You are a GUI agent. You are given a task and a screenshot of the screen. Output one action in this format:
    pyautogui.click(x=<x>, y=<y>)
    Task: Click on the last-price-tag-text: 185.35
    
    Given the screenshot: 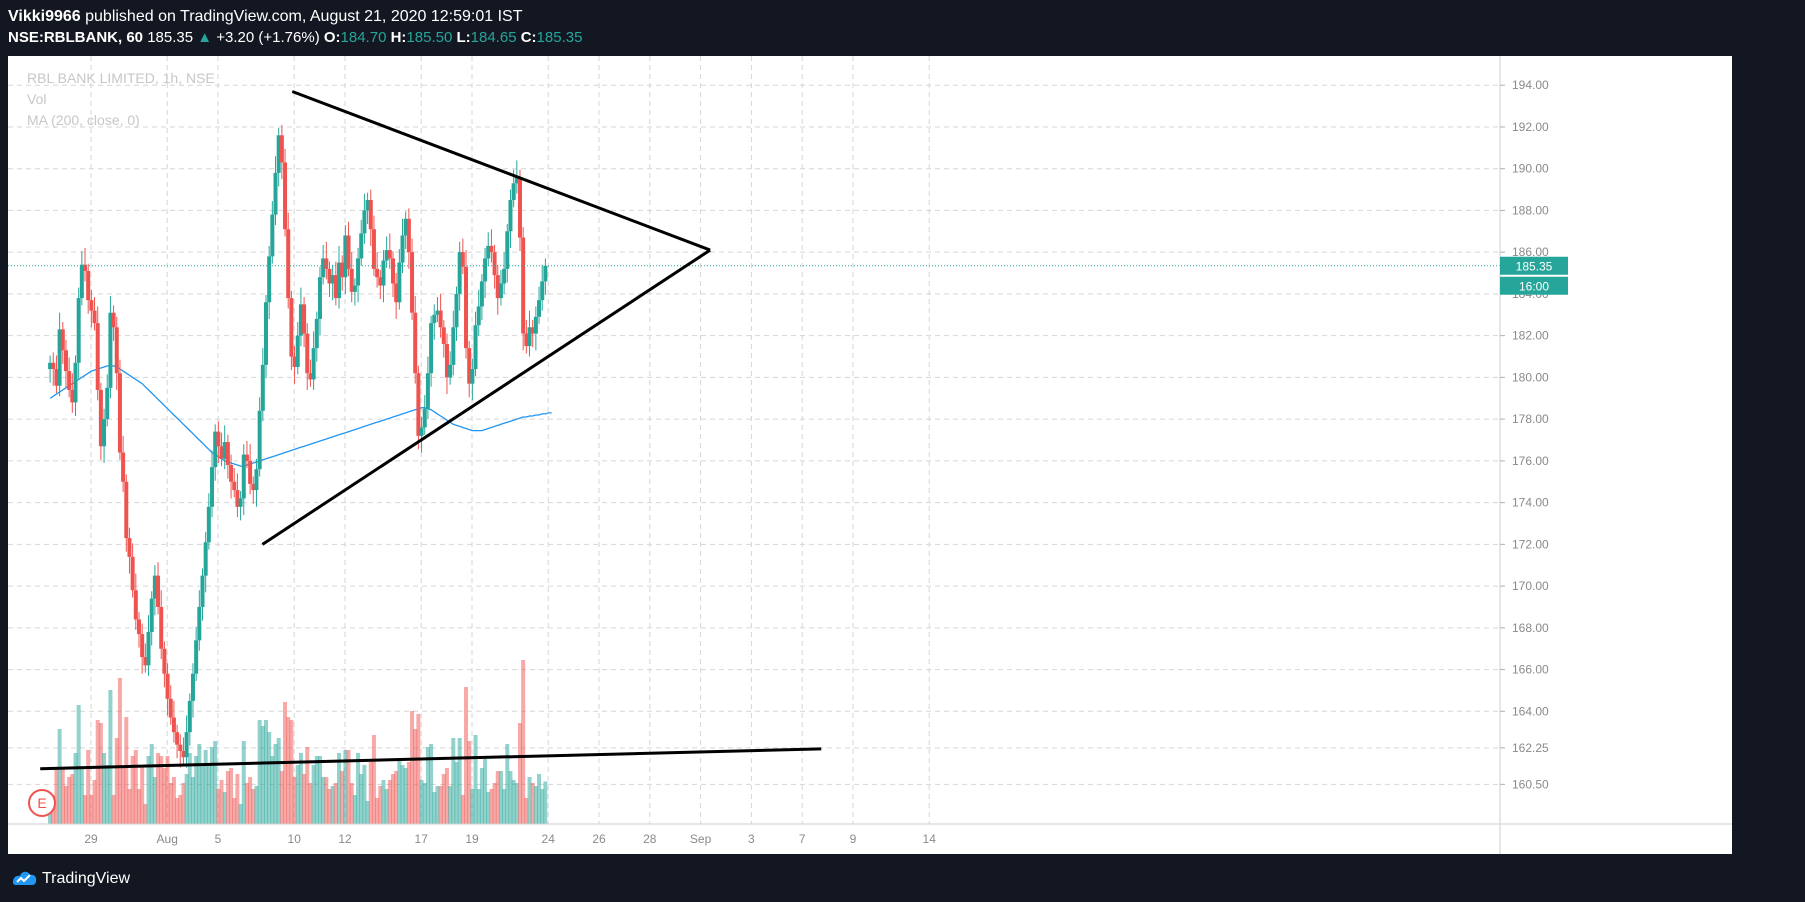 What is the action you would take?
    pyautogui.click(x=1534, y=267)
    